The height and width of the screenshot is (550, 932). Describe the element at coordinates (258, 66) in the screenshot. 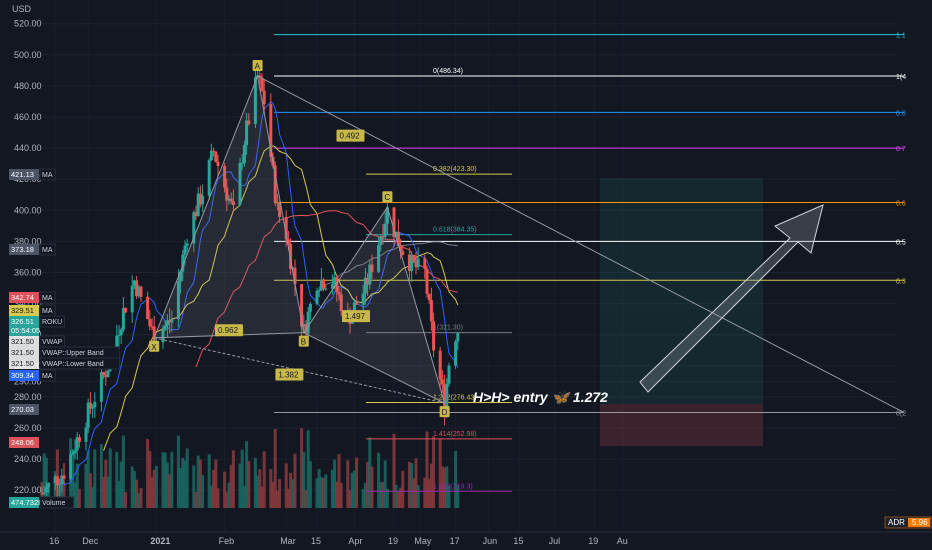

I see `pattern-point-label: A` at that location.